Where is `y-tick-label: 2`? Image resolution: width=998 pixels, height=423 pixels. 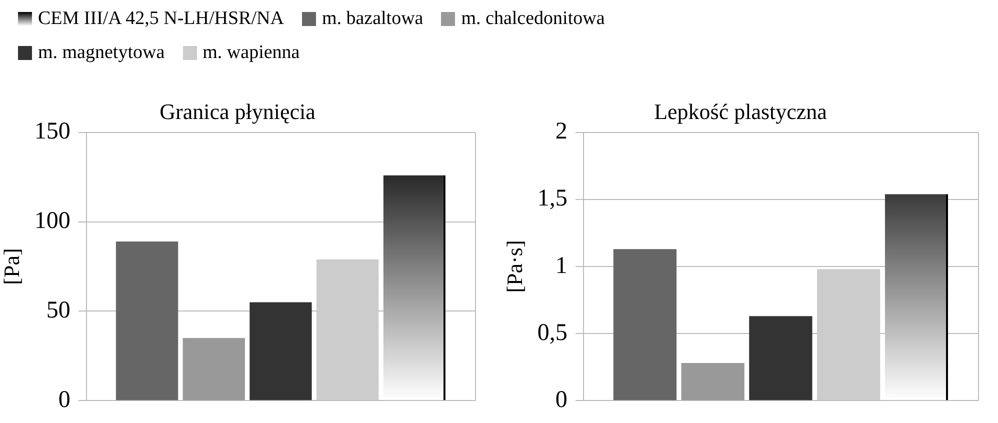 y-tick-label: 2 is located at coordinates (561, 131).